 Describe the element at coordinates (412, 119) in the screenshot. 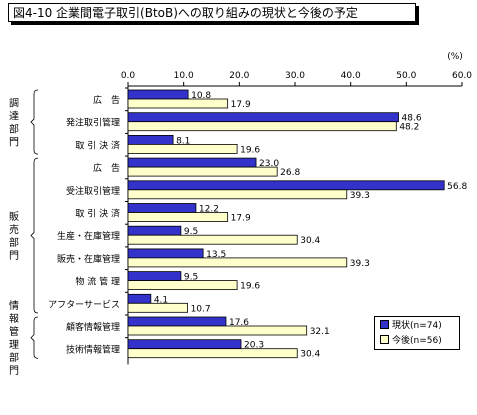

I see `data-label: 48.6` at that location.